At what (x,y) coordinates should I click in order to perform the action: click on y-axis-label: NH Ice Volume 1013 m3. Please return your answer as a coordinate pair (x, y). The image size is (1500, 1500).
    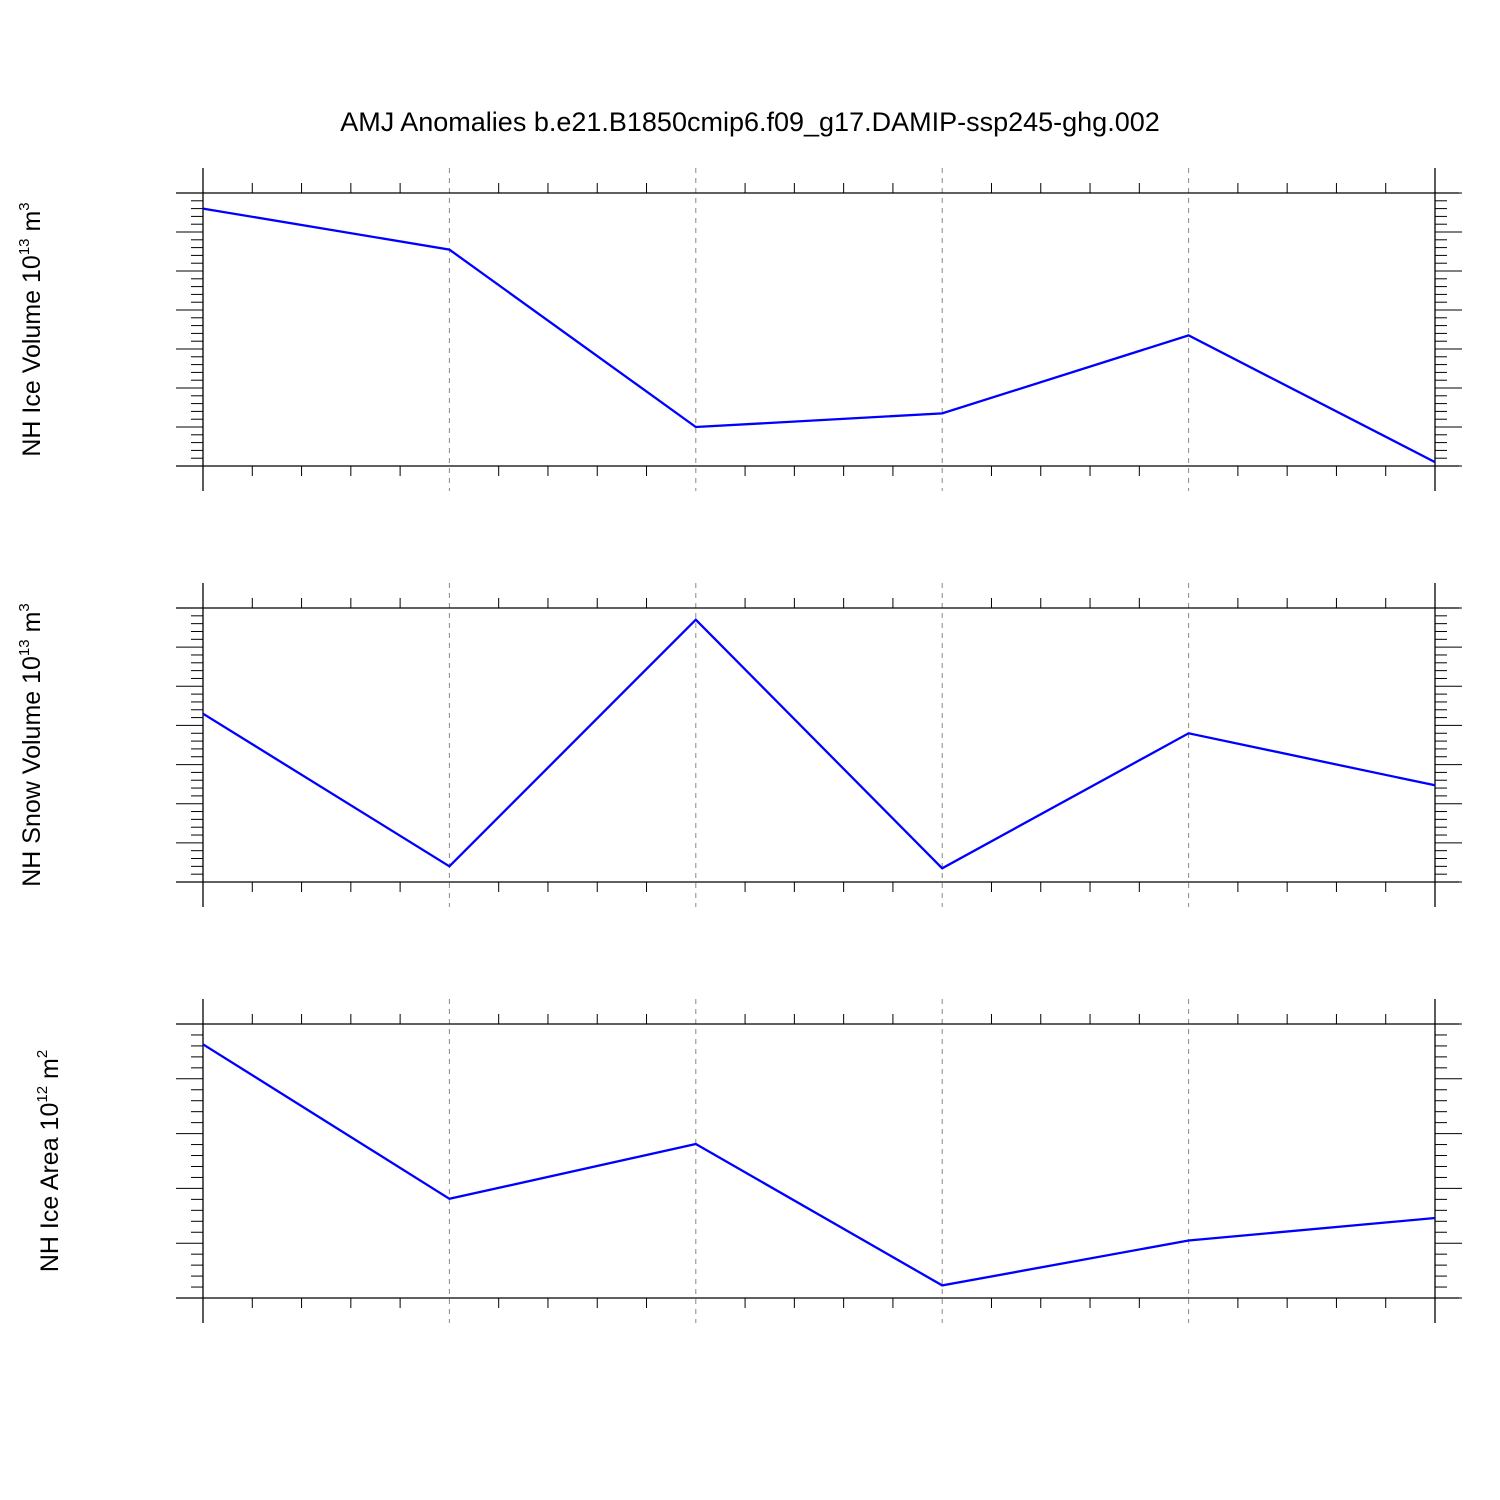
    Looking at the image, I should click on (31, 329).